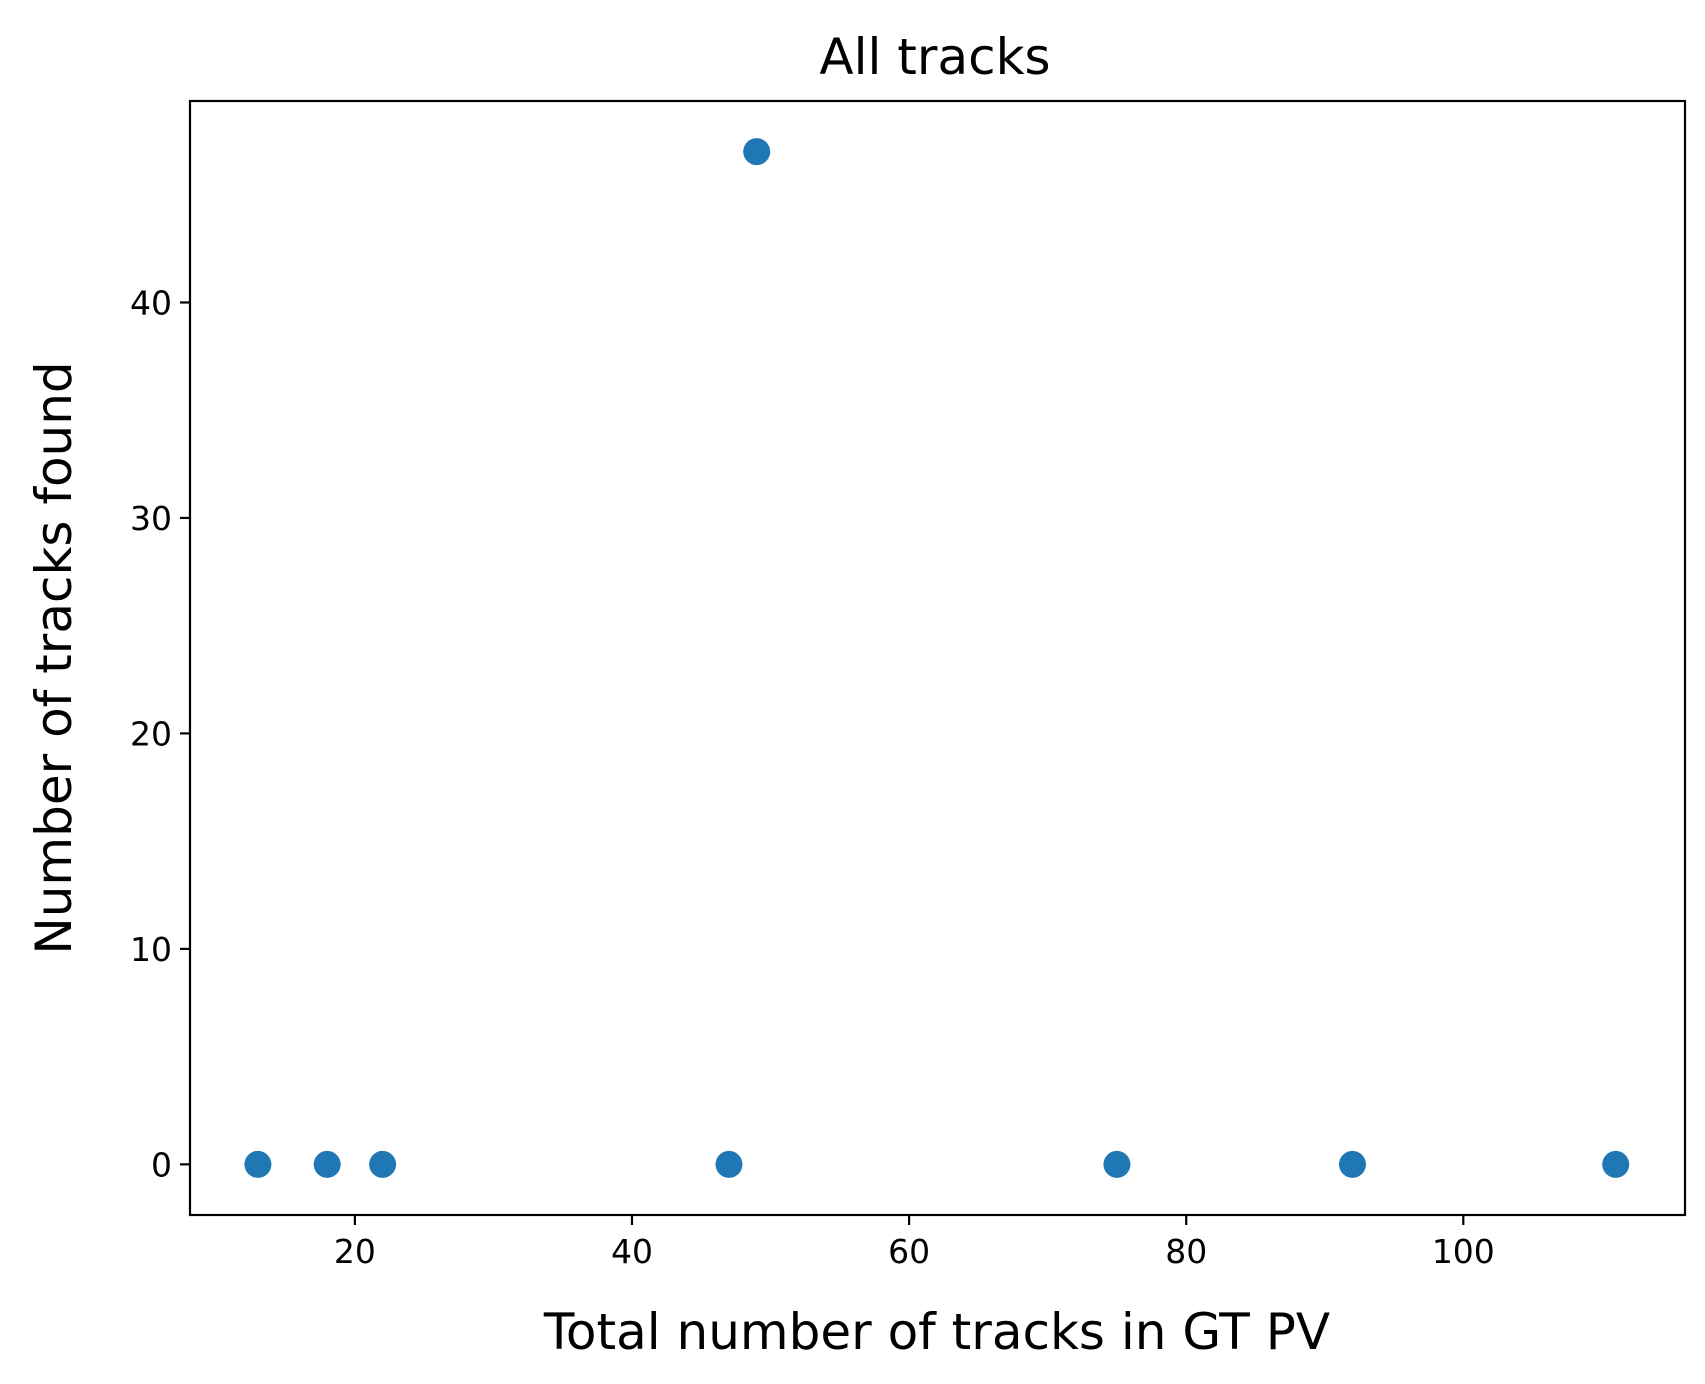 Image resolution: width=1705 pixels, height=1384 pixels. Describe the element at coordinates (151, 518) in the screenshot. I see `y-tick-label: 30` at that location.